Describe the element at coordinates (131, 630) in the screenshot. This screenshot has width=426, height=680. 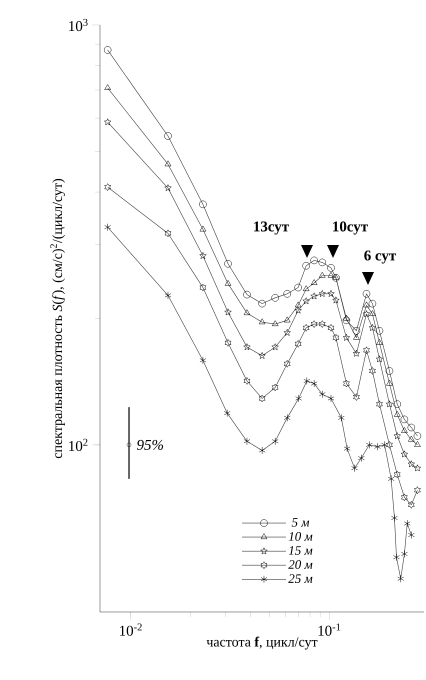
I see `x-tick-label: 10$^{-2}$` at that location.